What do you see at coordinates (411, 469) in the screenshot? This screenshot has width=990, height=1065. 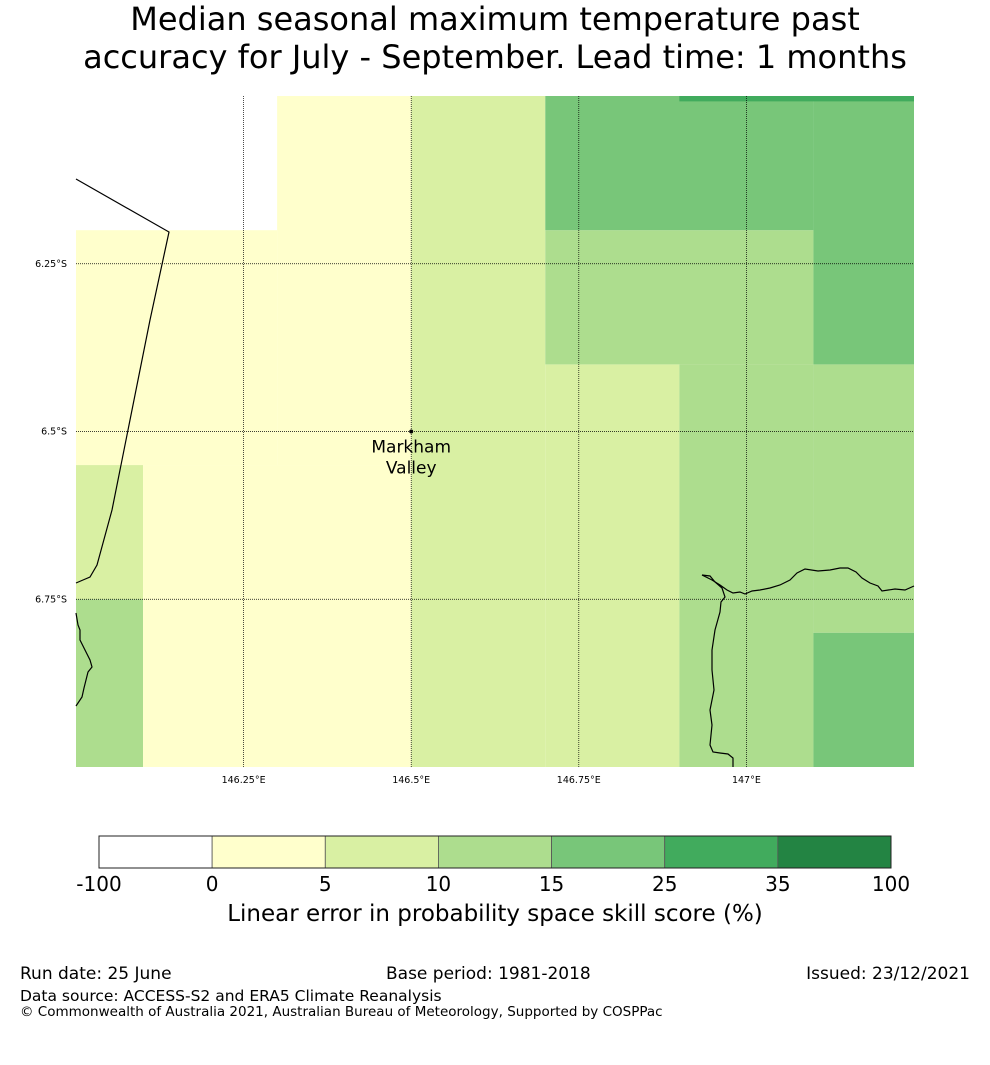 I see `location-name-line-2: Valley` at bounding box center [411, 469].